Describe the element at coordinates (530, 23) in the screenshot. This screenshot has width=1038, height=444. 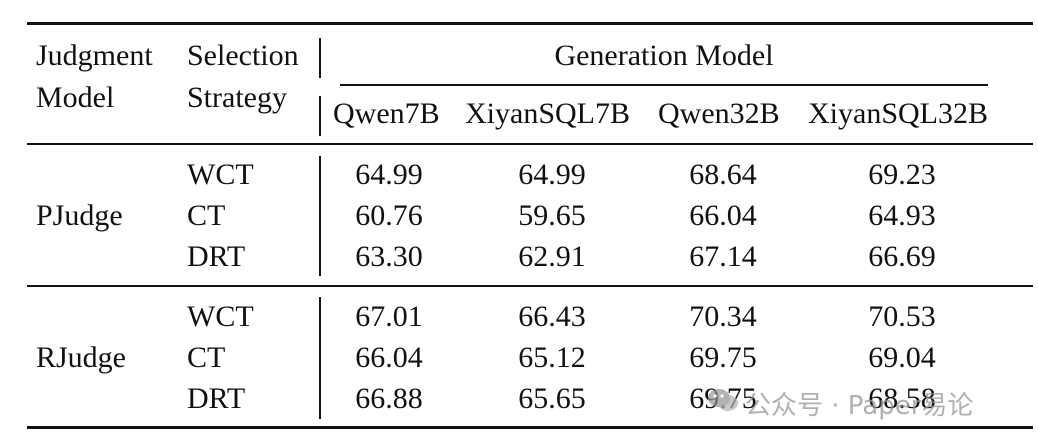
I see `top-rule` at that location.